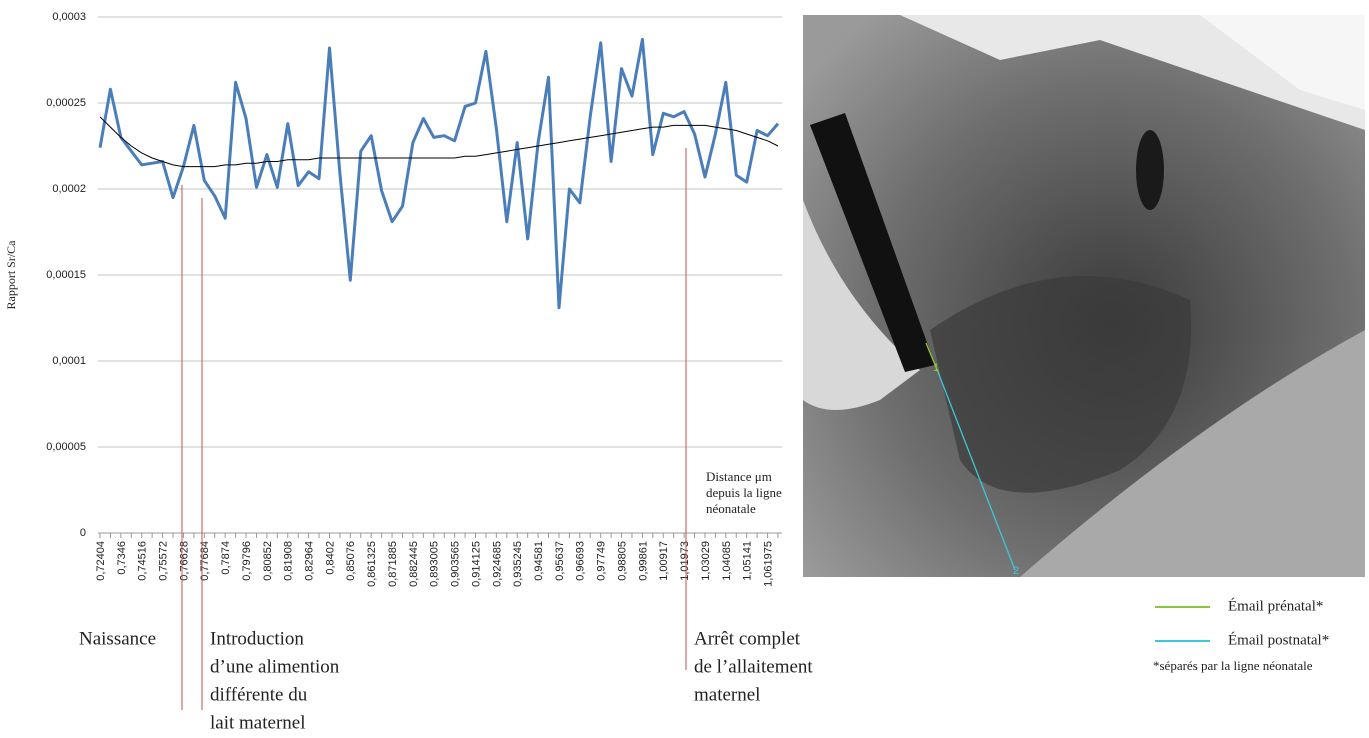 This screenshot has width=1369, height=738. Describe the element at coordinates (706, 561) in the screenshot. I see `x-tick-label: 1,03029` at that location.